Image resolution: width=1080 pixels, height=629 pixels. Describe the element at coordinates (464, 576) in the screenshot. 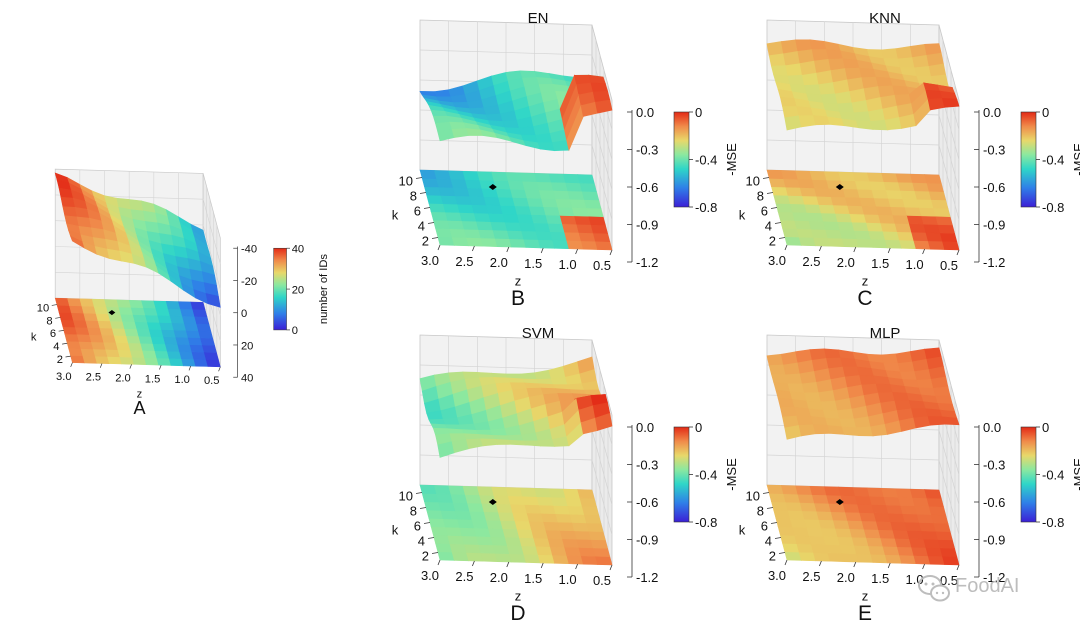

I see `x-tick-label: 2.5` at that location.